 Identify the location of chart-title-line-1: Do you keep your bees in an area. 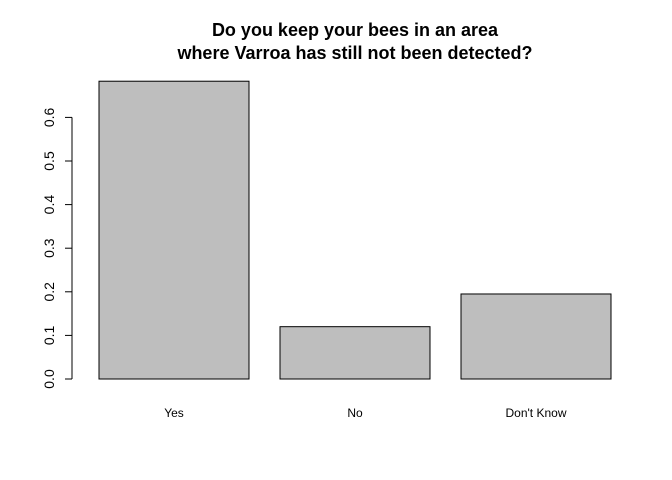
(355, 30).